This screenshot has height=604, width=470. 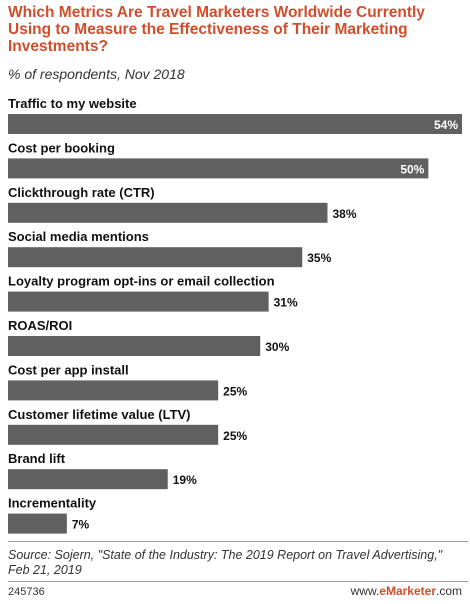 What do you see at coordinates (185, 480) in the screenshot?
I see `value-label: 19%` at bounding box center [185, 480].